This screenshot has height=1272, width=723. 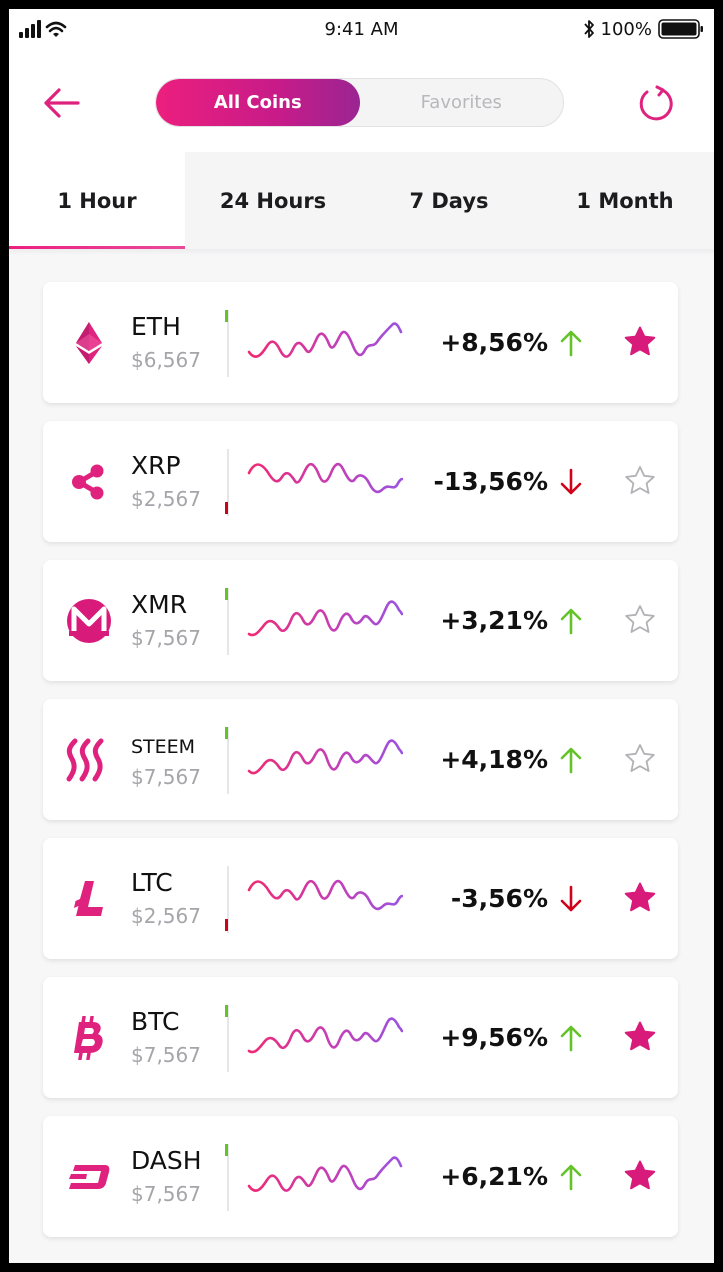 I want to click on coin-card-dash: DASH $7,567 +6,21%, so click(x=360, y=1176).